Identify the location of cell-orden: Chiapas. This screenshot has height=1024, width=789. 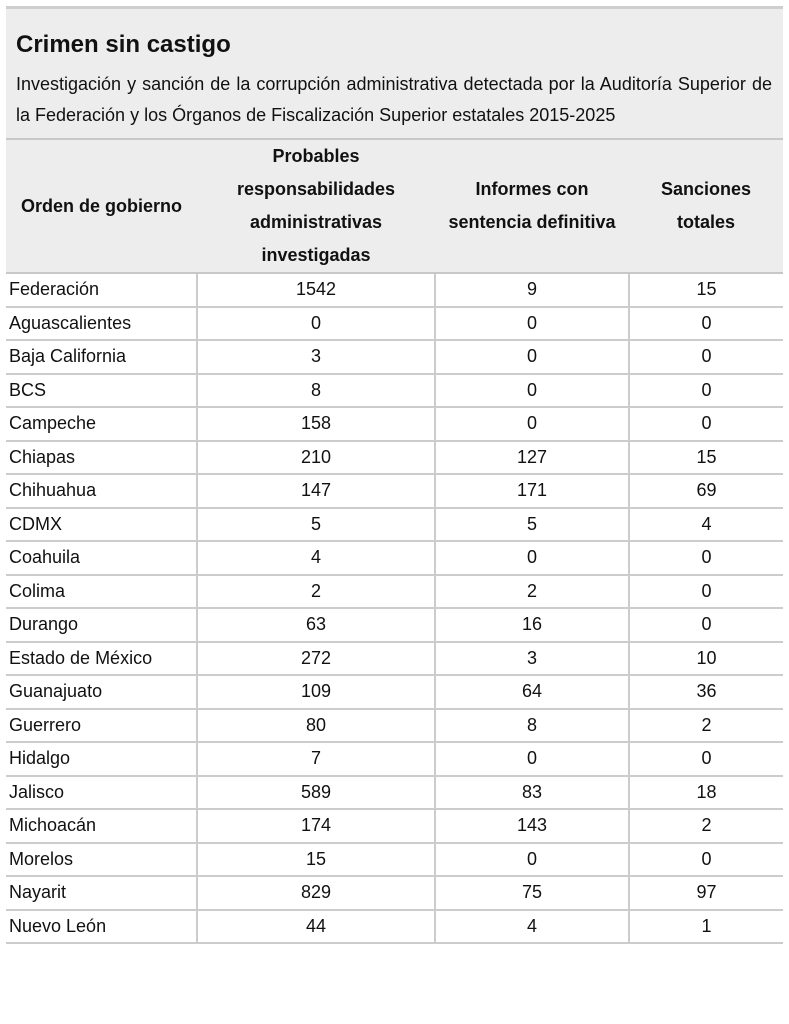
(102, 457).